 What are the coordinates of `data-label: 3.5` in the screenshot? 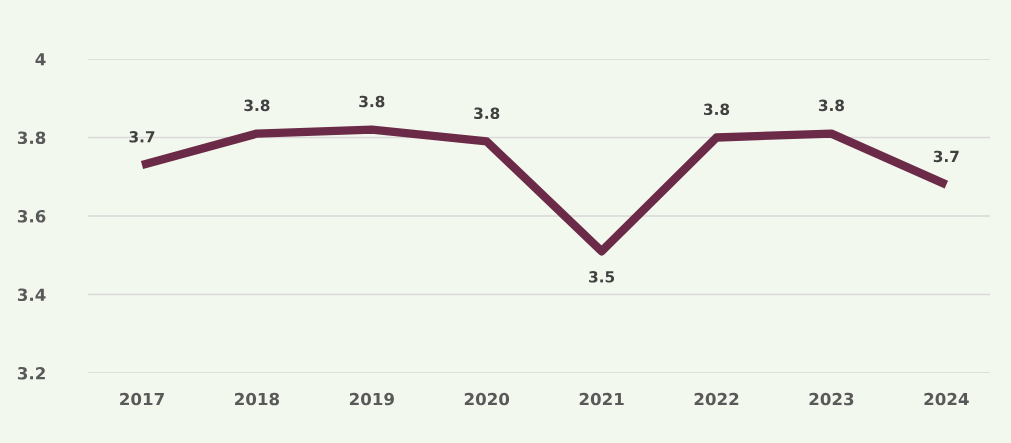 It's located at (602, 277).